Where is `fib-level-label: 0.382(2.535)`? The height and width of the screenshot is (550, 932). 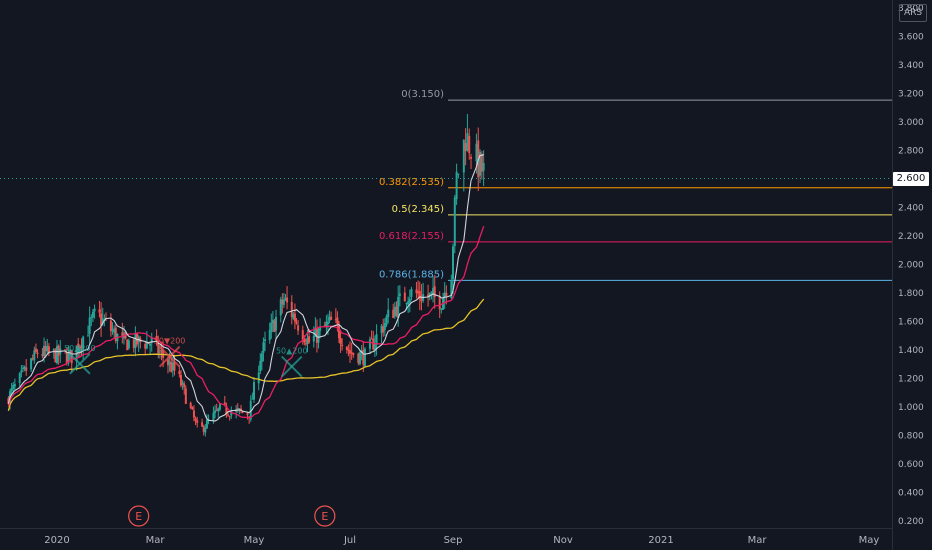
fib-level-label: 0.382(2.535) is located at coordinates (411, 182).